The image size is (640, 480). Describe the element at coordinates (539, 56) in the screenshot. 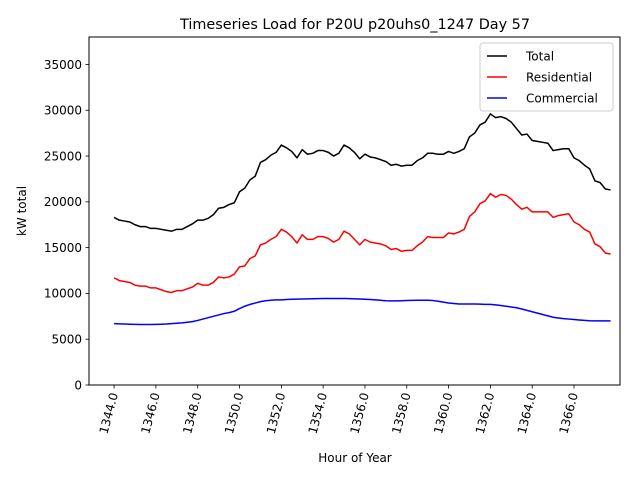

I see `legend-label-total: Total` at that location.